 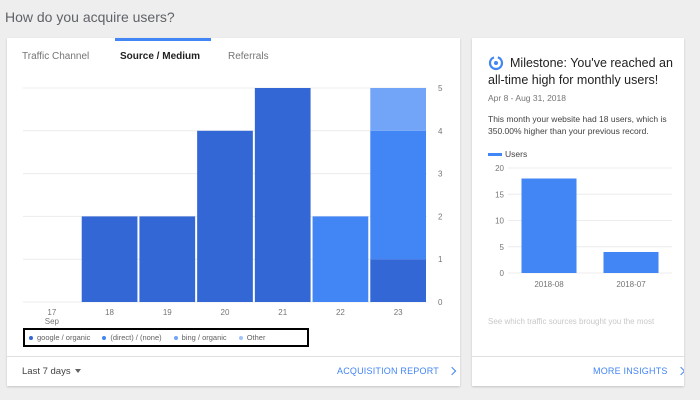 What do you see at coordinates (90, 17) in the screenshot?
I see `page-title: How do you acquire users?` at bounding box center [90, 17].